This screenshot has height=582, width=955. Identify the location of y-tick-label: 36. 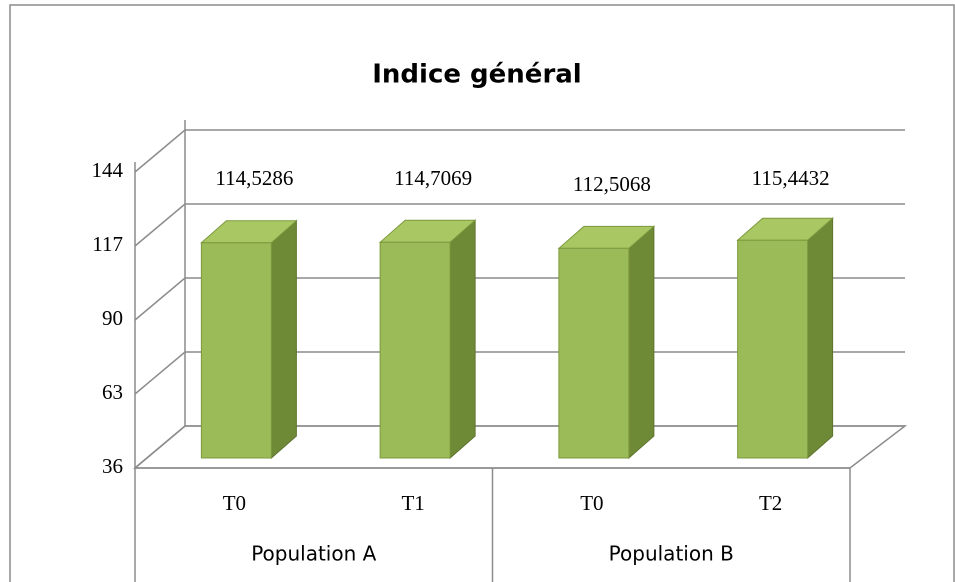
(112, 466).